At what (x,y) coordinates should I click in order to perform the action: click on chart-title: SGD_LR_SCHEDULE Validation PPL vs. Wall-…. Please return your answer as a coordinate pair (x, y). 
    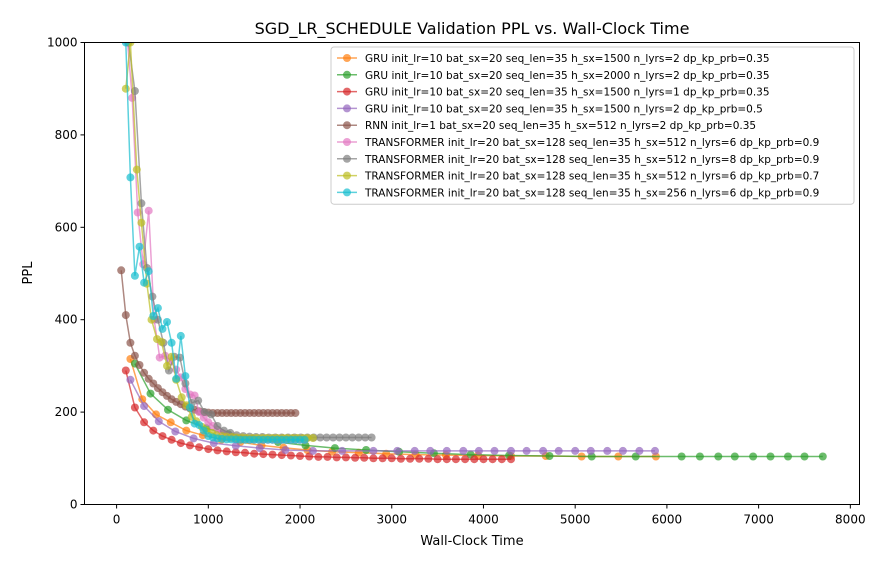
    Looking at the image, I should click on (472, 29).